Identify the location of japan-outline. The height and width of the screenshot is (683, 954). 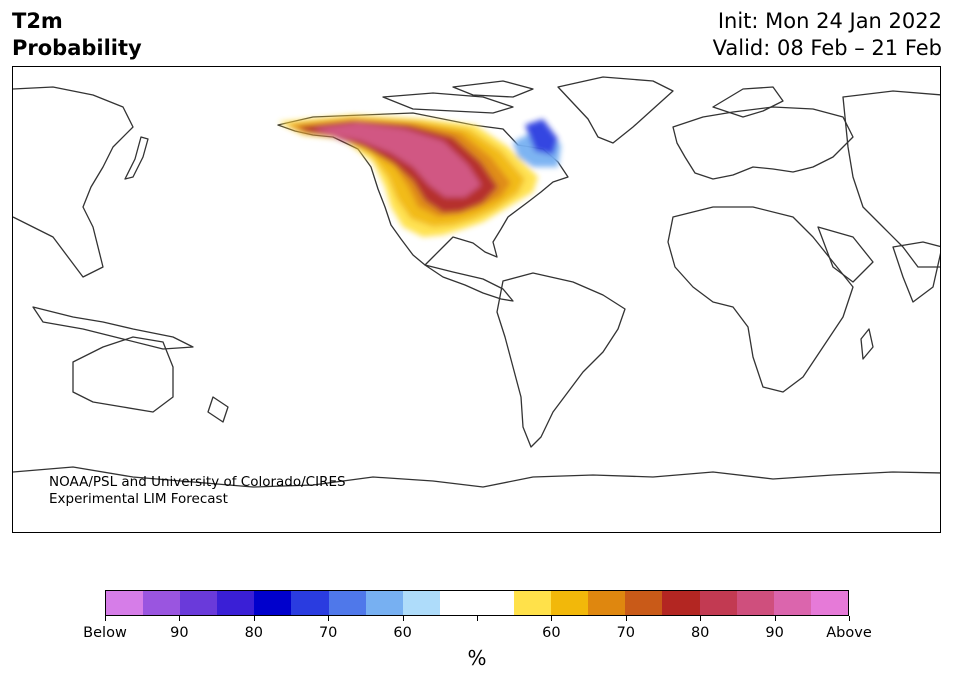
(136, 158).